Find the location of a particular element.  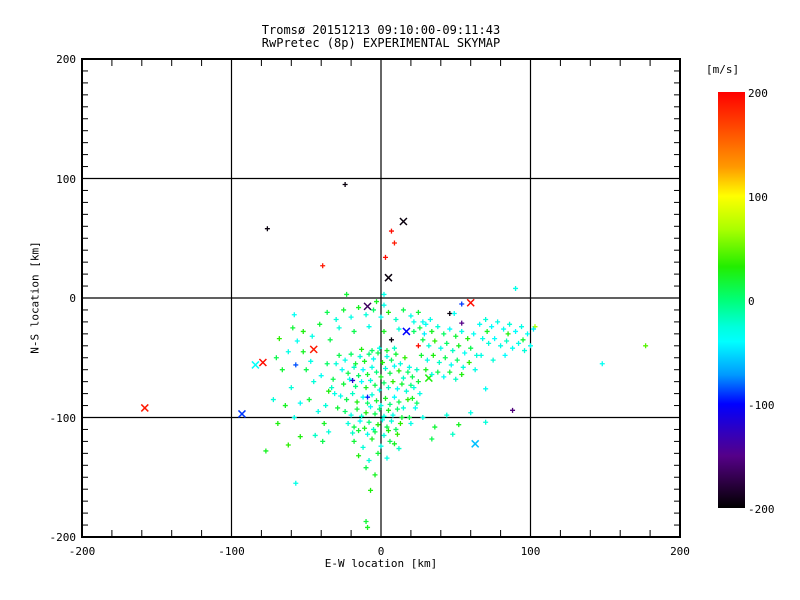

data-point-x-marker is located at coordinates (428, 378).